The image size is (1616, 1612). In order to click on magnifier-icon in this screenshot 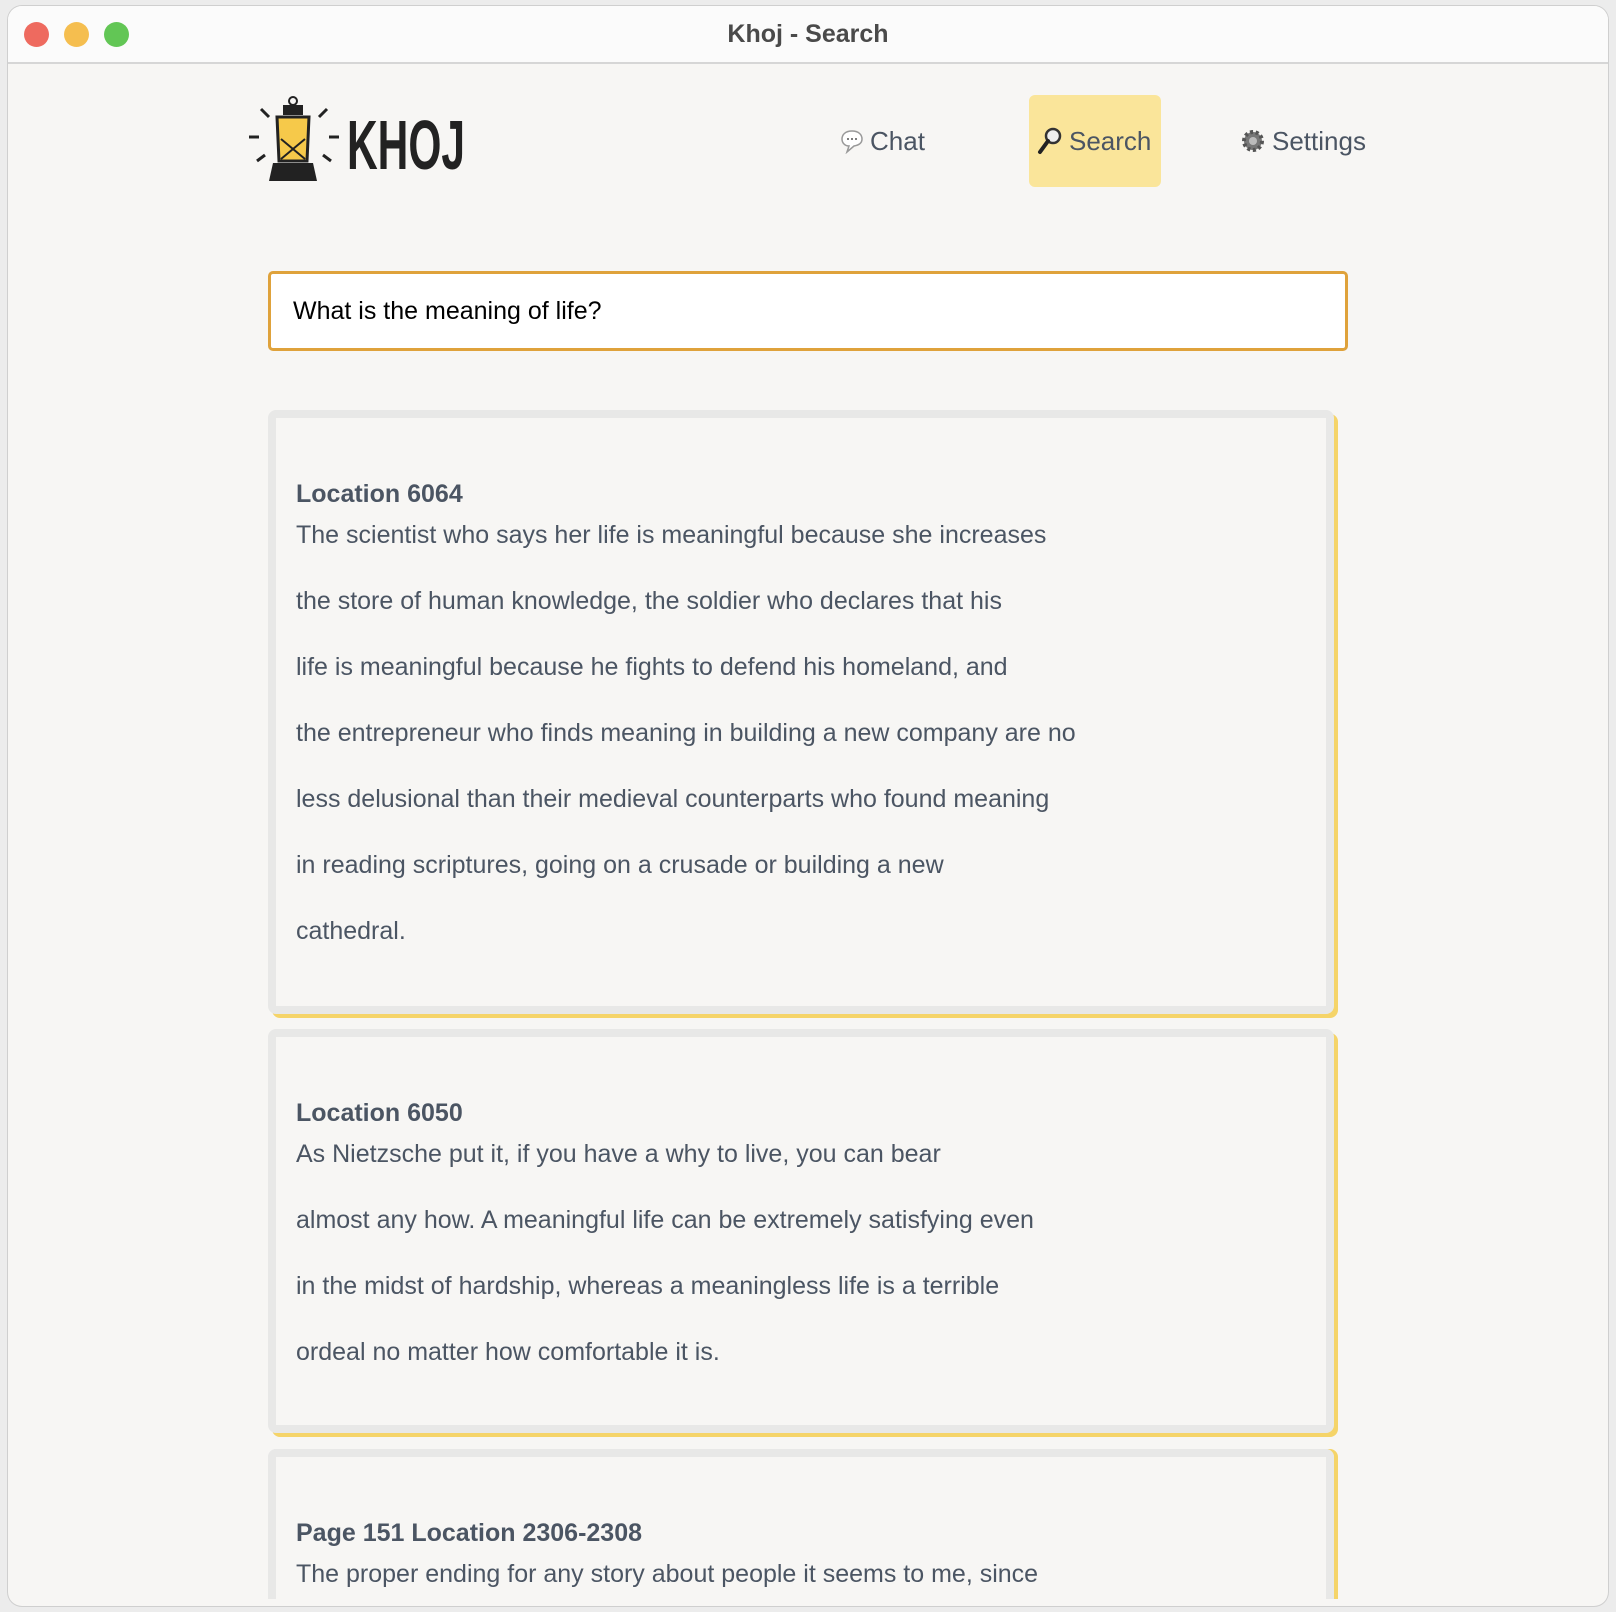, I will do `click(1050, 141)`.